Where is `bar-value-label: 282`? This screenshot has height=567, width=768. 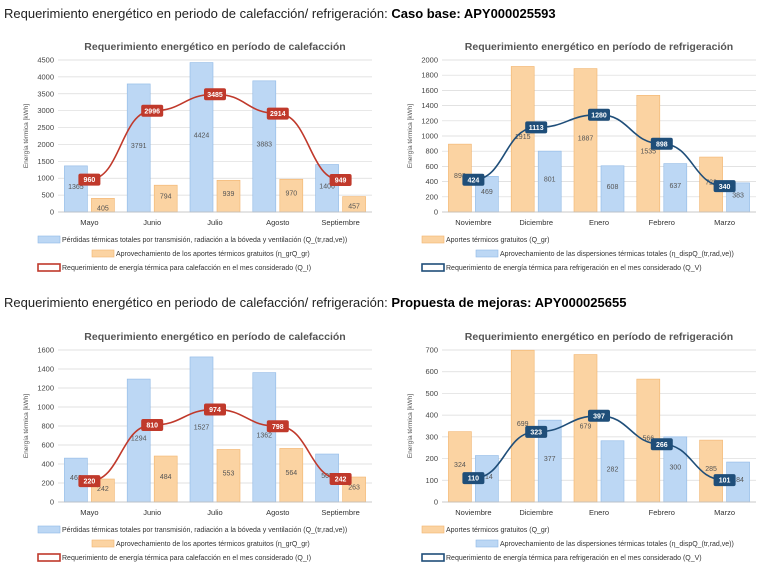 bar-value-label: 282 is located at coordinates (613, 469).